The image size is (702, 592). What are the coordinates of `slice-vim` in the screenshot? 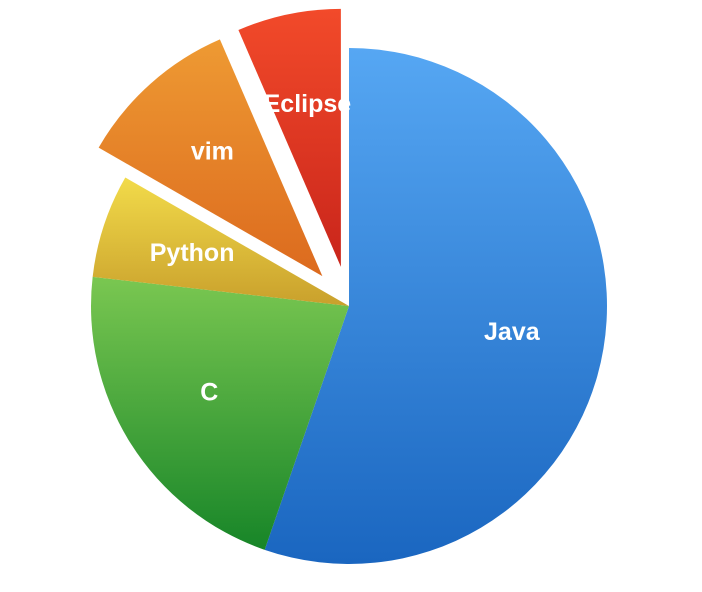 It's located at (210, 158).